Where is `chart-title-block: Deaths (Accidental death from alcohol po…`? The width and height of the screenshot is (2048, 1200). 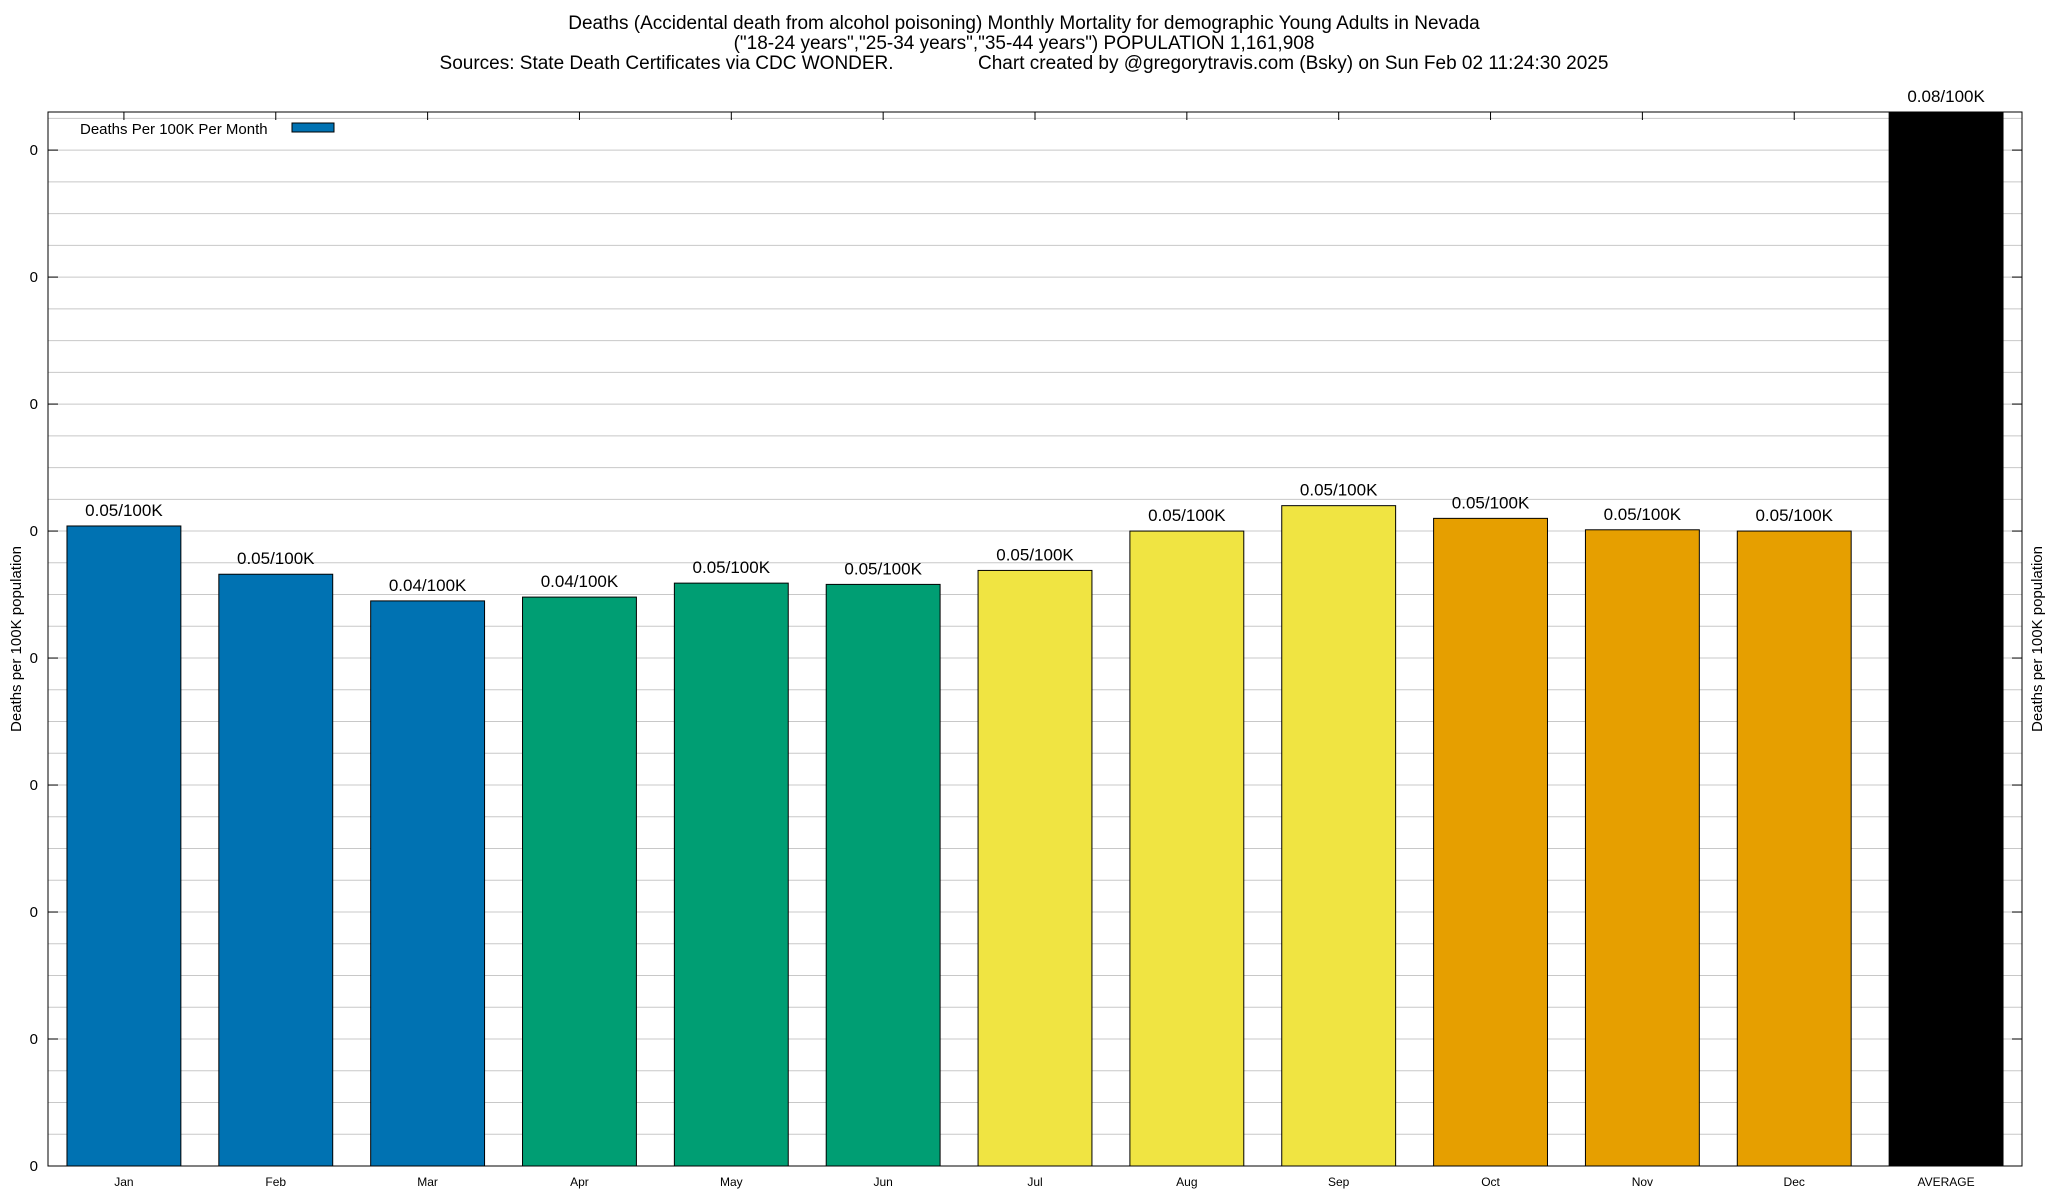 chart-title-block: Deaths (Accidental death from alcohol po… is located at coordinates (1024, 44).